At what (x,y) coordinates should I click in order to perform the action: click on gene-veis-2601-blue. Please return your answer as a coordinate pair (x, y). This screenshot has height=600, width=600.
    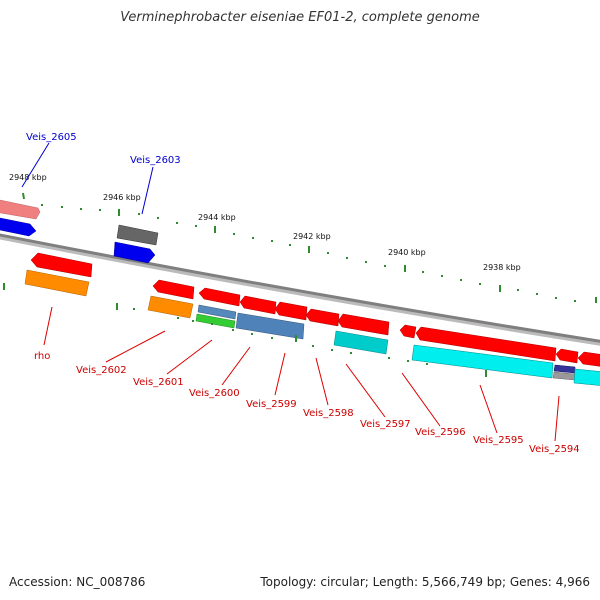
    Looking at the image, I should click on (217, 312).